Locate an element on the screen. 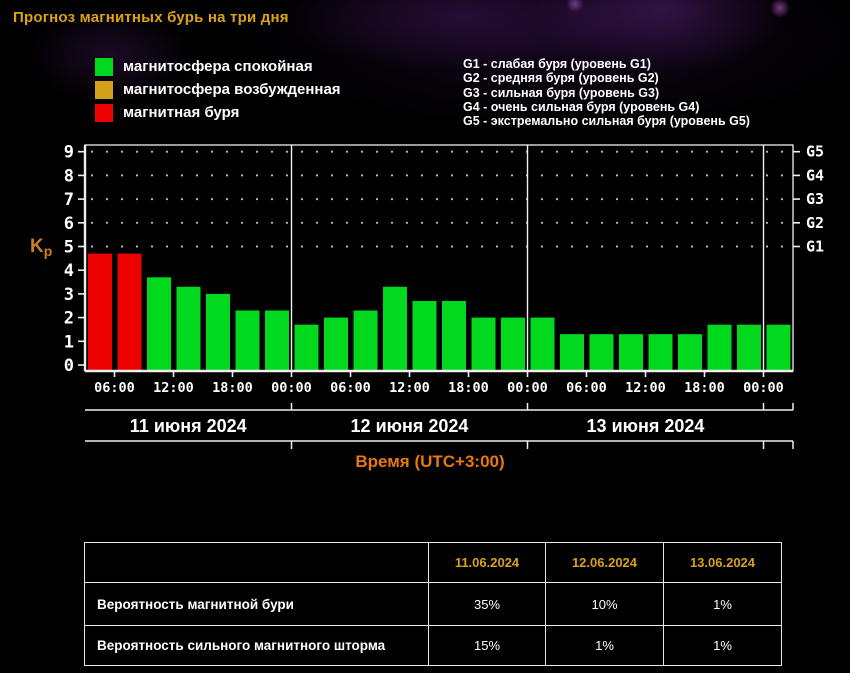 Image resolution: width=850 pixels, height=673 pixels. kp-axis-label: Kр is located at coordinates (41, 247).